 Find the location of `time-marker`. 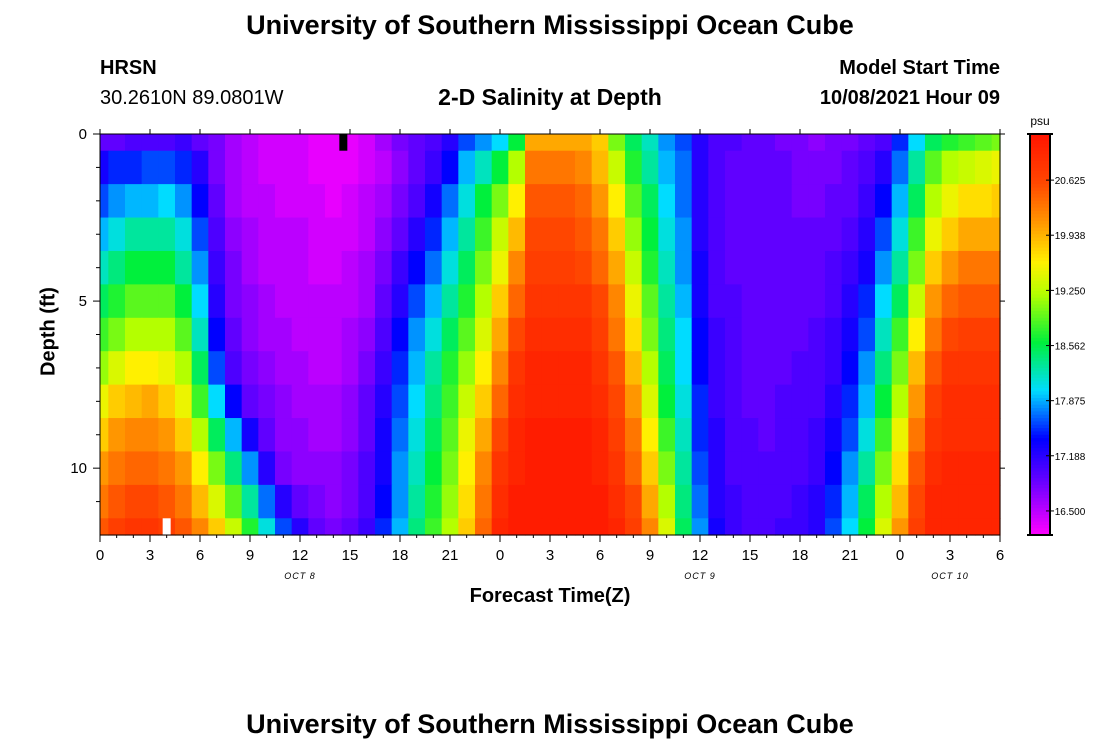

time-marker is located at coordinates (166, 526).